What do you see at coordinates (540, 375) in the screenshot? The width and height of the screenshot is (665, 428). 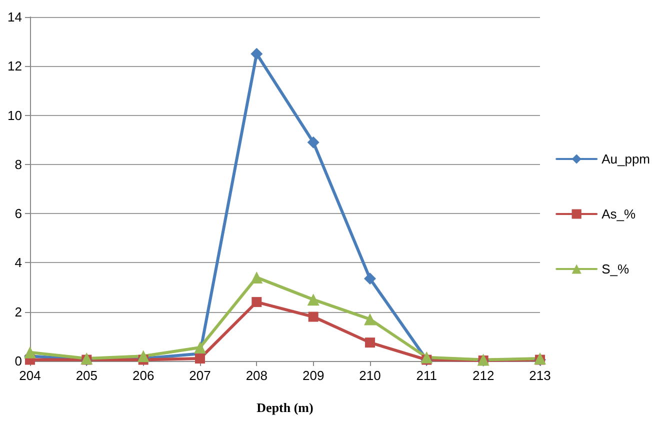 I see `x-tick-label: 213` at bounding box center [540, 375].